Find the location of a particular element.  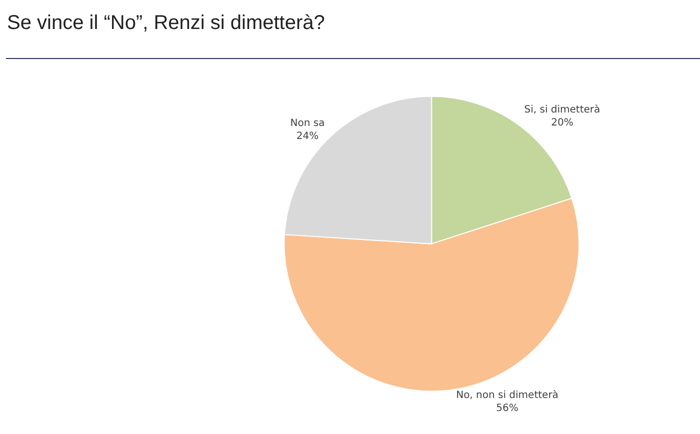

data-label: 20% is located at coordinates (562, 123).